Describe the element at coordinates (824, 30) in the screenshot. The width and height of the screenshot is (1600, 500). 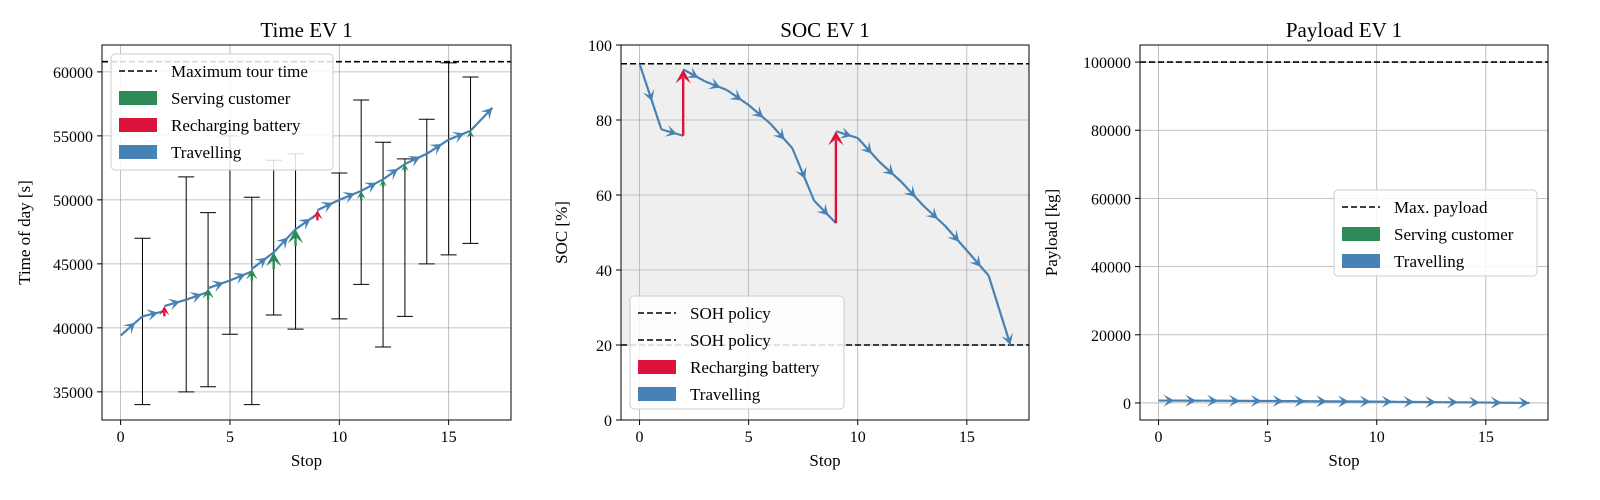
I see `chart-title: SOC EV 1` at that location.